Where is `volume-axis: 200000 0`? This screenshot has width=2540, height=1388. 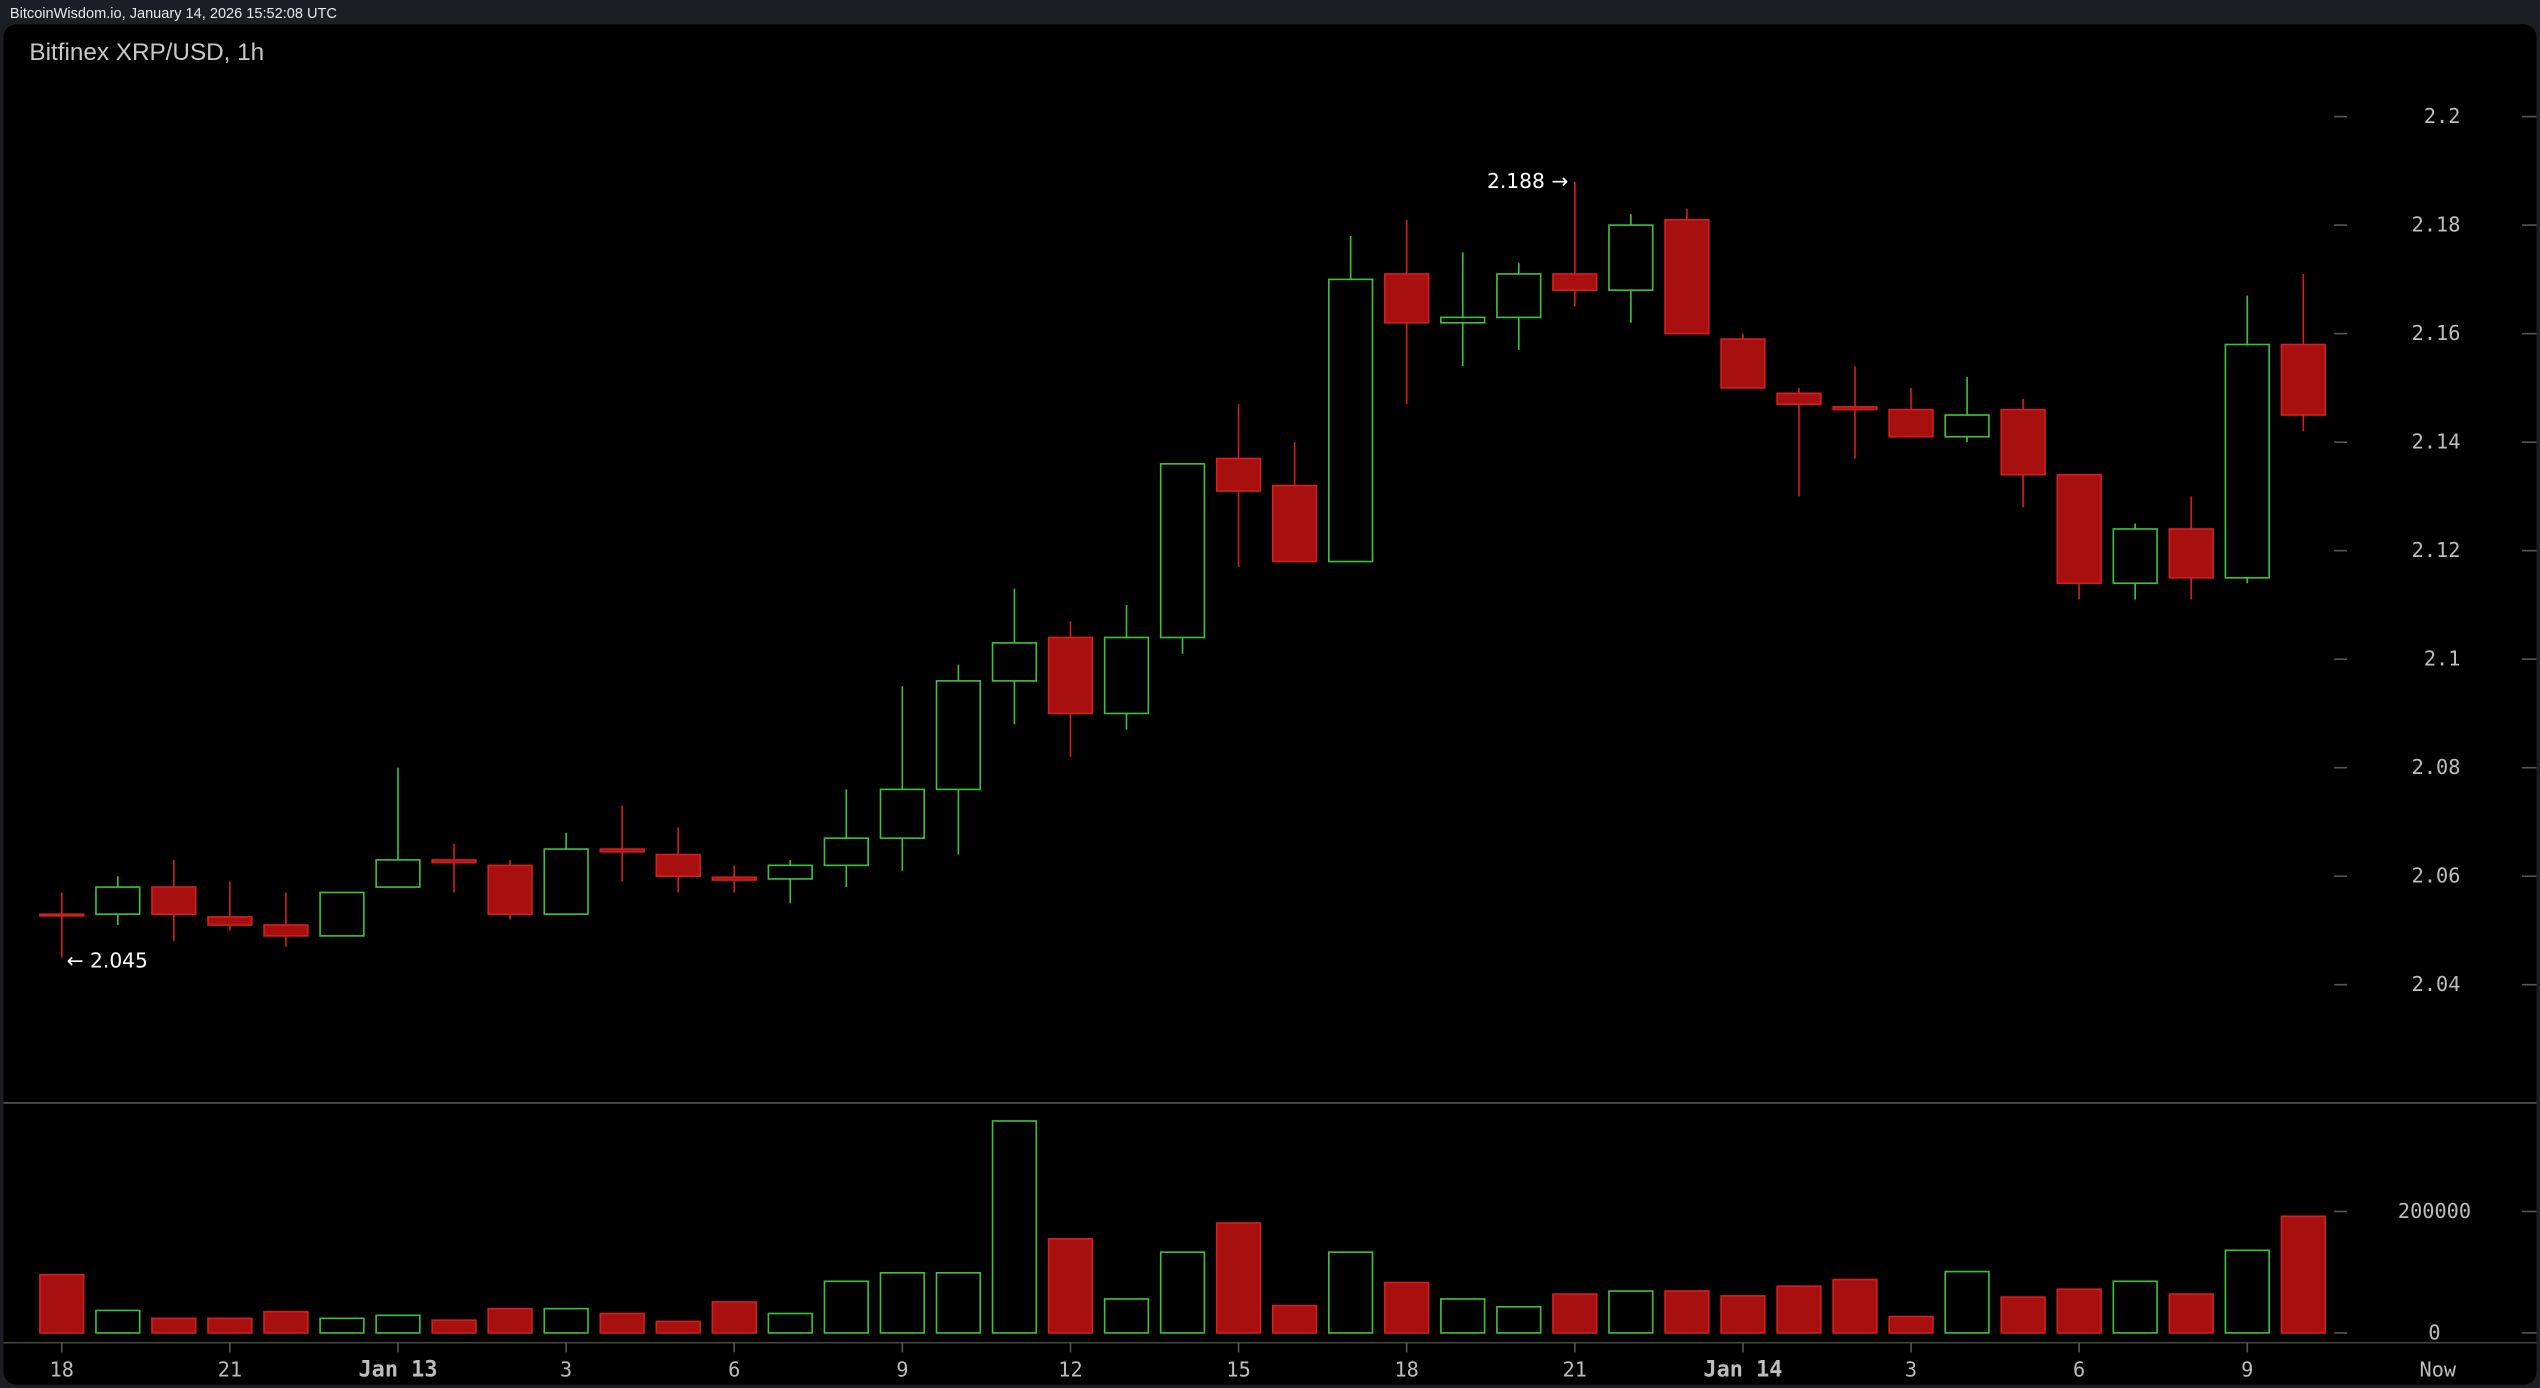 volume-axis: 200000 0 is located at coordinates (2435, 1271).